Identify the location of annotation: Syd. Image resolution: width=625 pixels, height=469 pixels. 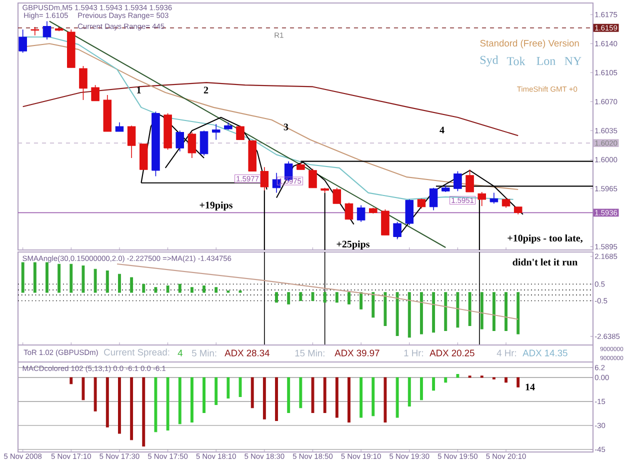
(489, 61).